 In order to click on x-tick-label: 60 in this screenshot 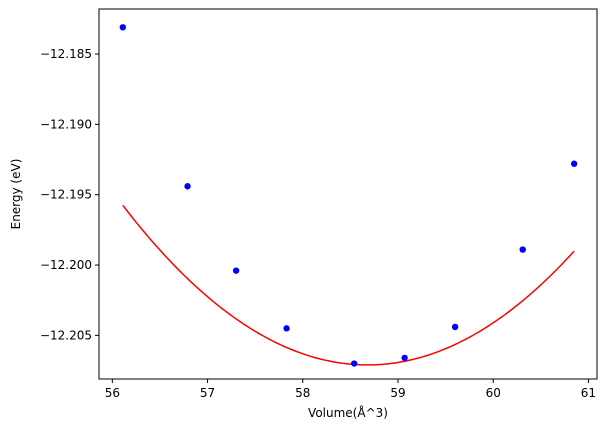, I will do `click(493, 393)`.